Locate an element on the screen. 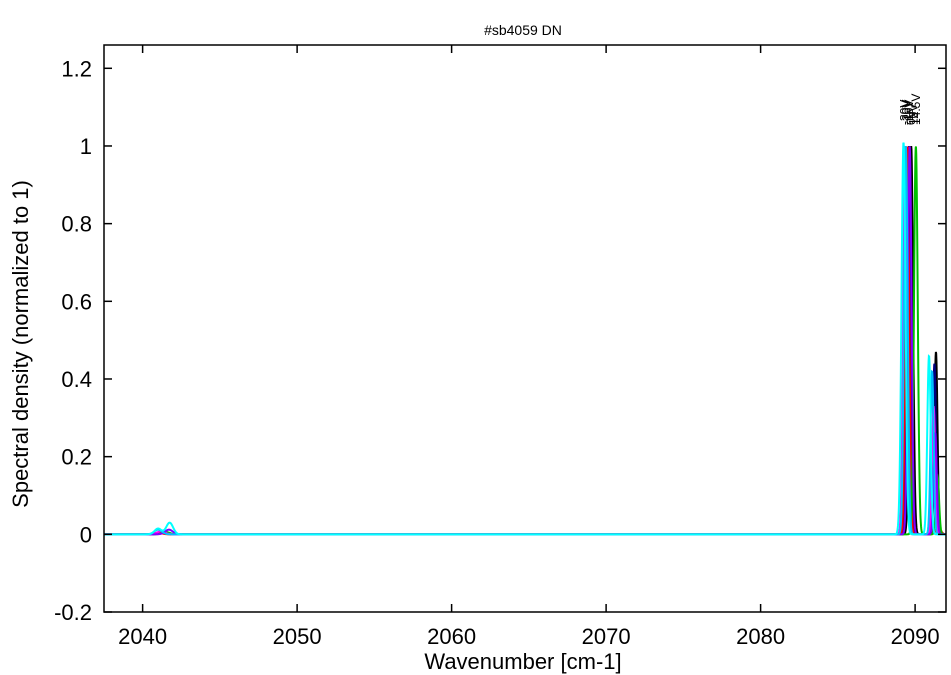 This screenshot has width=951, height=675. y-tick-label: 1.2 is located at coordinates (76, 68).